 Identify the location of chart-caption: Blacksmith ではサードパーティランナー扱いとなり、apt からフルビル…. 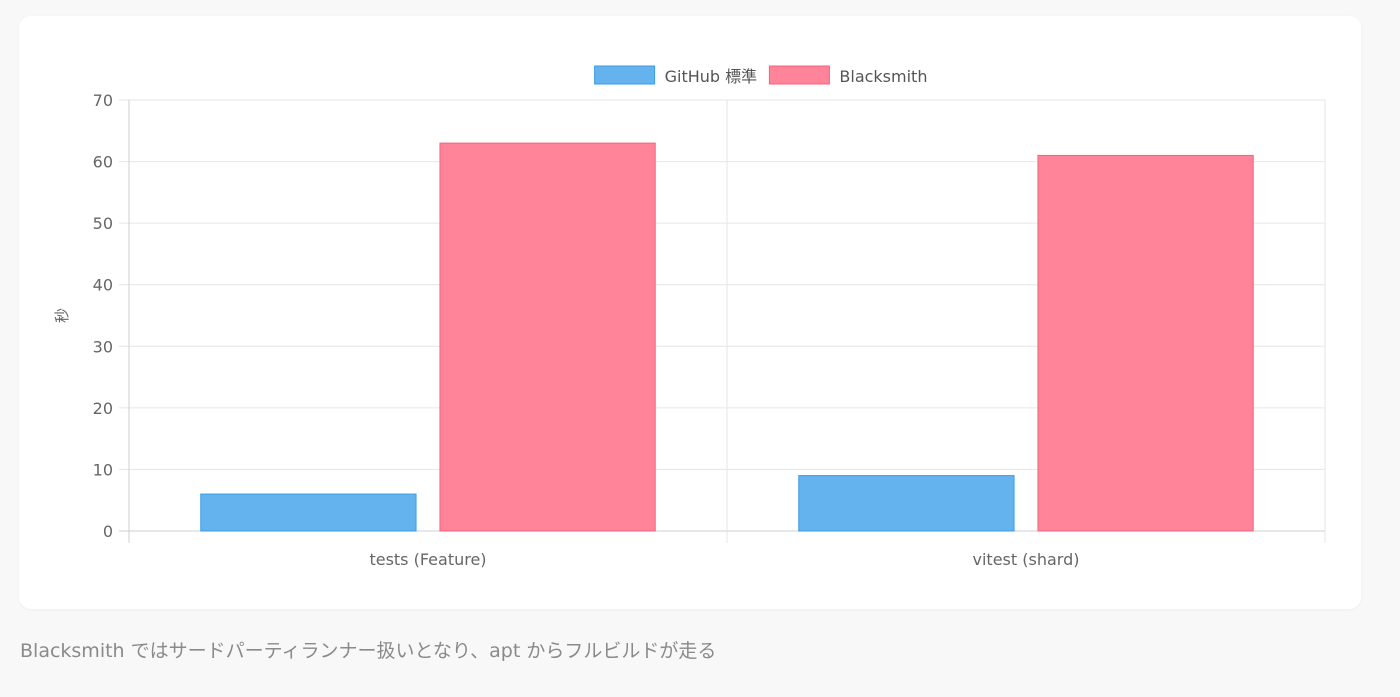
(368, 651).